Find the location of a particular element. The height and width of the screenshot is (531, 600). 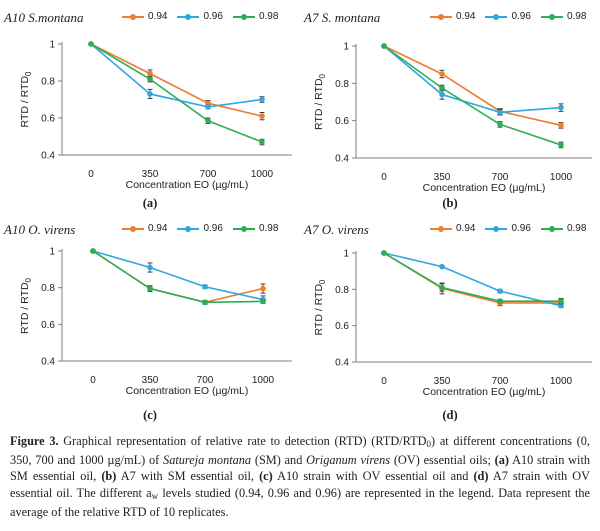

panel-label: (d) is located at coordinates (450, 415).